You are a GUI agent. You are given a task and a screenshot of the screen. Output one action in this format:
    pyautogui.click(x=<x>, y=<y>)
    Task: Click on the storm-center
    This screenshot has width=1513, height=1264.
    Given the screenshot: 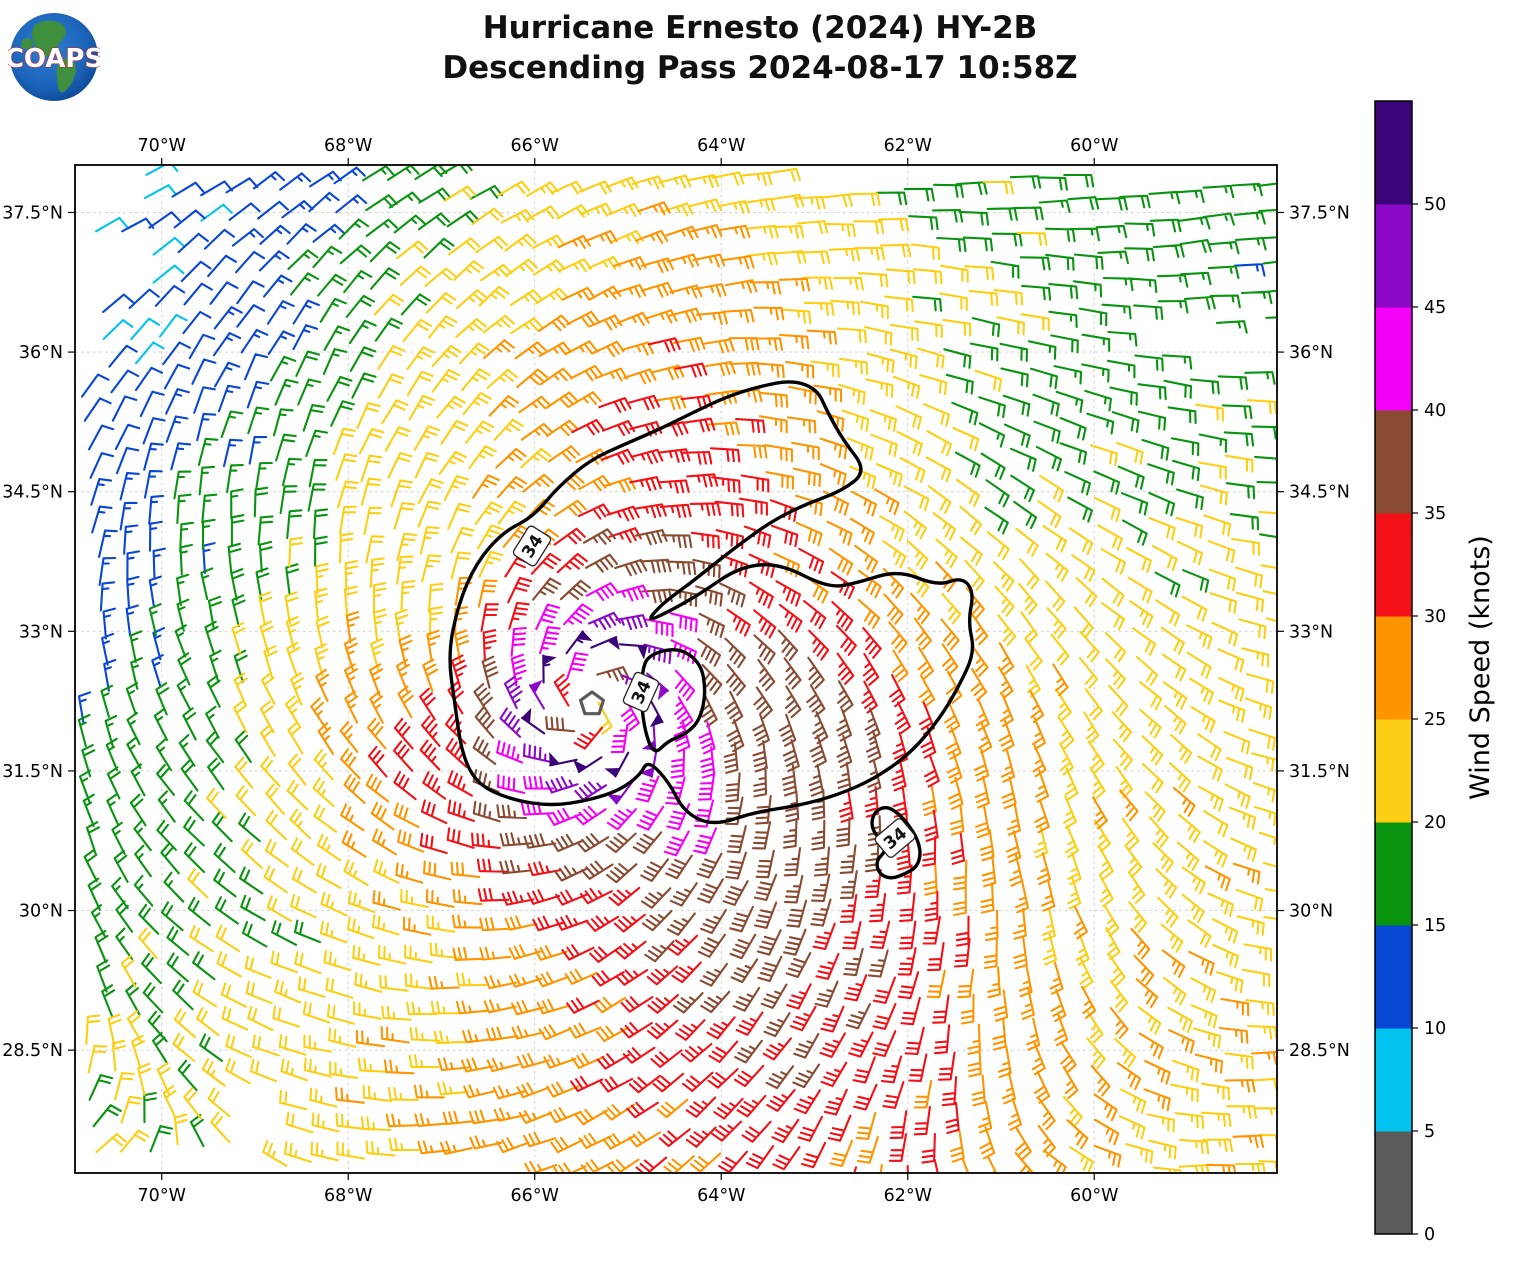 What is the action you would take?
    pyautogui.click(x=592, y=703)
    